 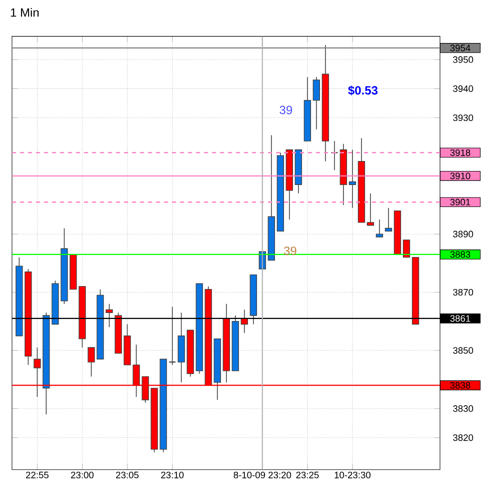 I want to click on x-tick-label: 8-10-09 23:20, so click(x=263, y=475).